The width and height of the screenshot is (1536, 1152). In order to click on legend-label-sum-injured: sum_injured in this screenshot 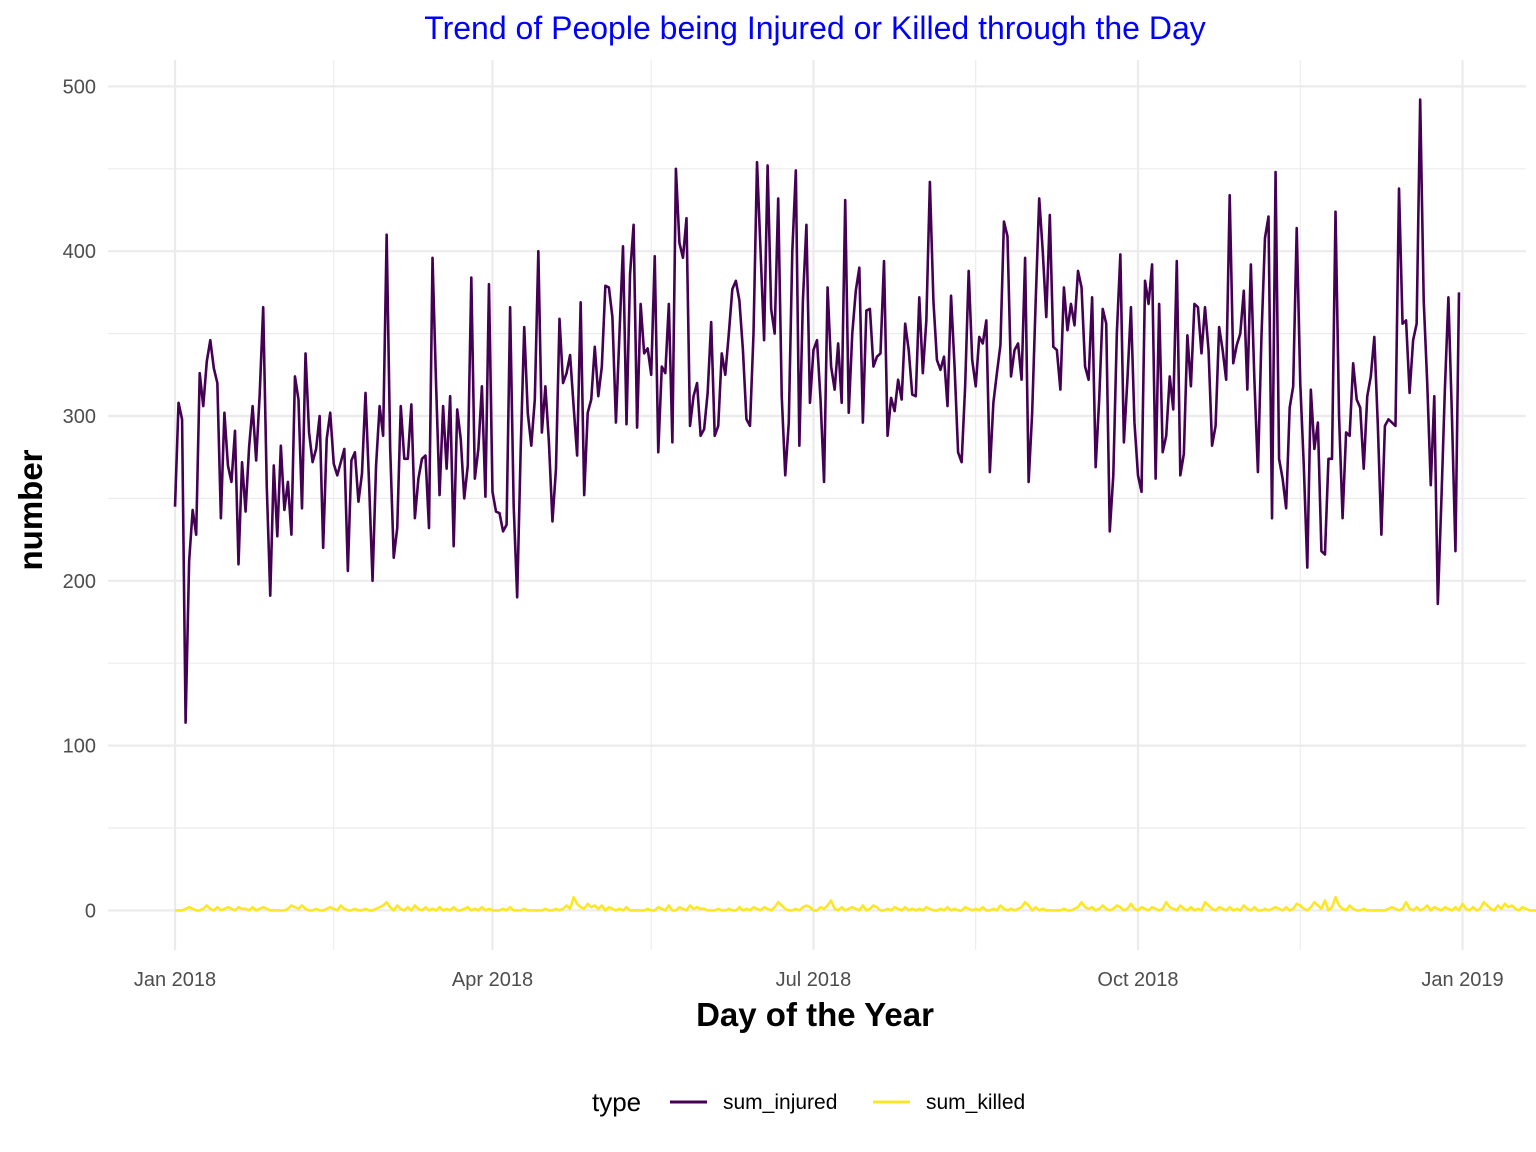, I will do `click(780, 1102)`.